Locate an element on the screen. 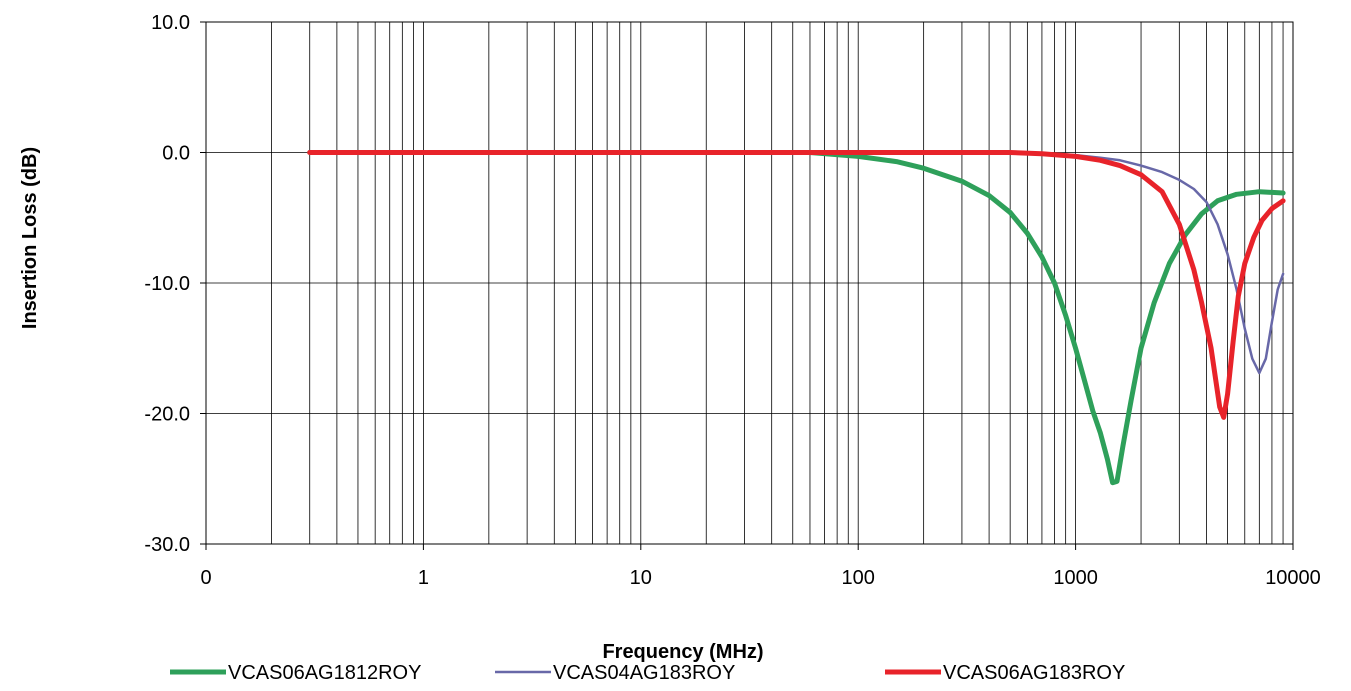  y-axis-title: Insertion Loss (dB) is located at coordinates (30, 238).